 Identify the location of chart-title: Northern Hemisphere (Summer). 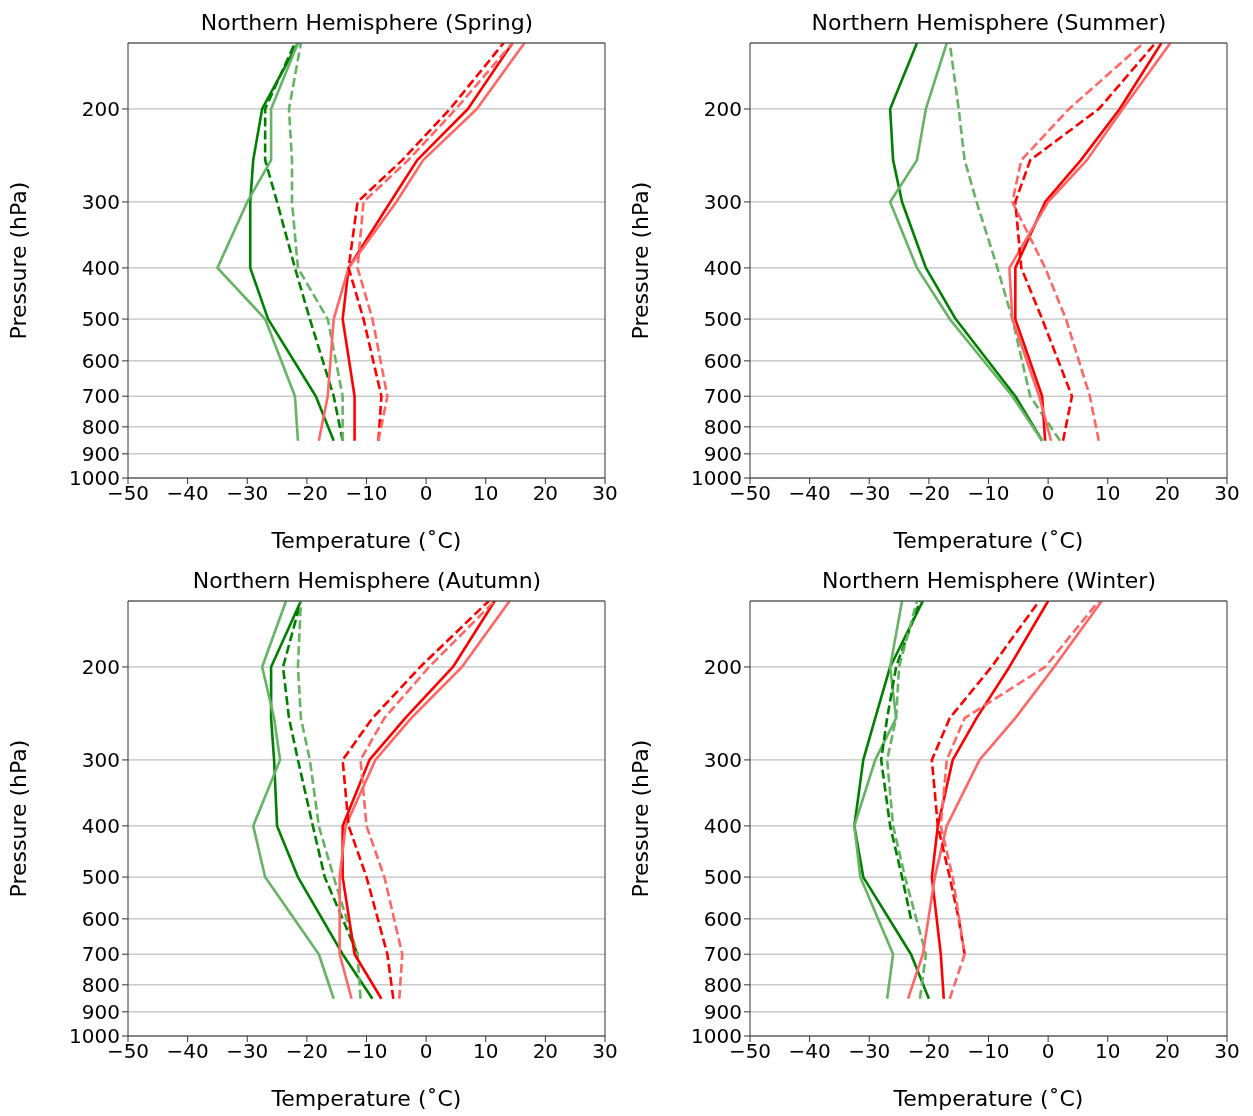
(989, 23).